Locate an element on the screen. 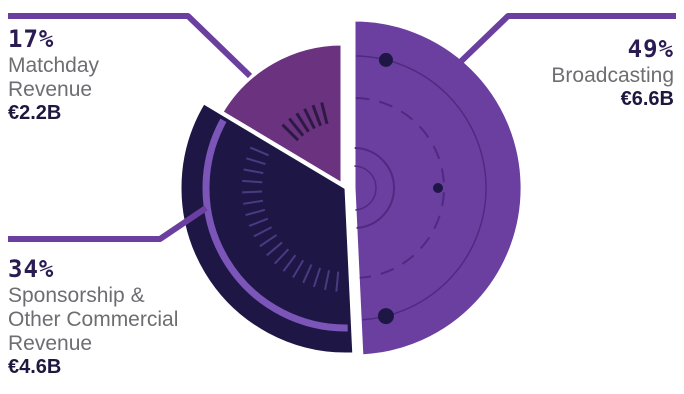 The image size is (684, 394). sponsorship-percent: 34% is located at coordinates (31, 269).